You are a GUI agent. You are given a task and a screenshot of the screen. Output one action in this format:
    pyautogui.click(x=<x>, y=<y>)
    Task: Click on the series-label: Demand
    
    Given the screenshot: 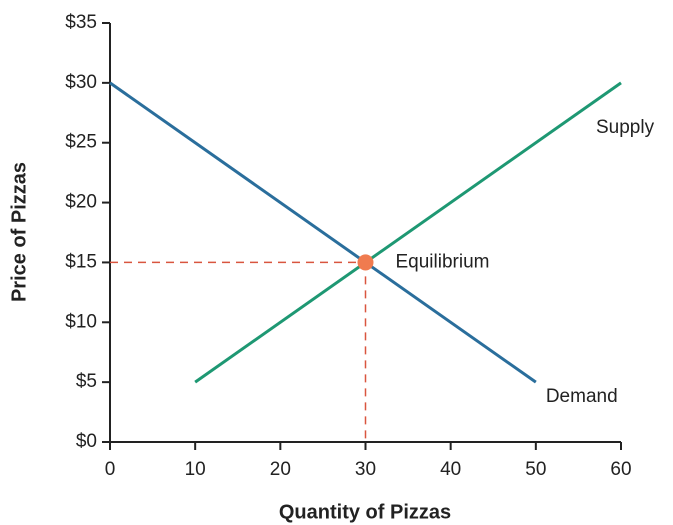 What is the action you would take?
    pyautogui.click(x=582, y=396)
    